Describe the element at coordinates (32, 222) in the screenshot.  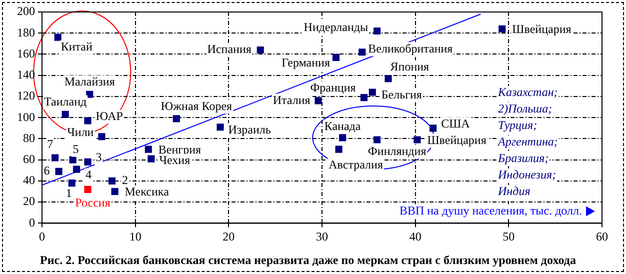
I see `y-tick-label: 0` at that location.